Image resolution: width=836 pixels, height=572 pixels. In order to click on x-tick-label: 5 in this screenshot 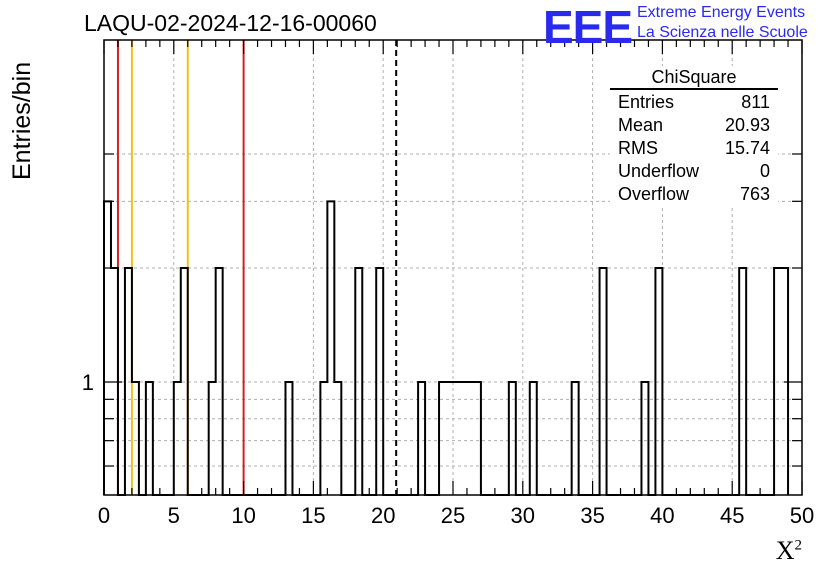, I will do `click(174, 515)`.